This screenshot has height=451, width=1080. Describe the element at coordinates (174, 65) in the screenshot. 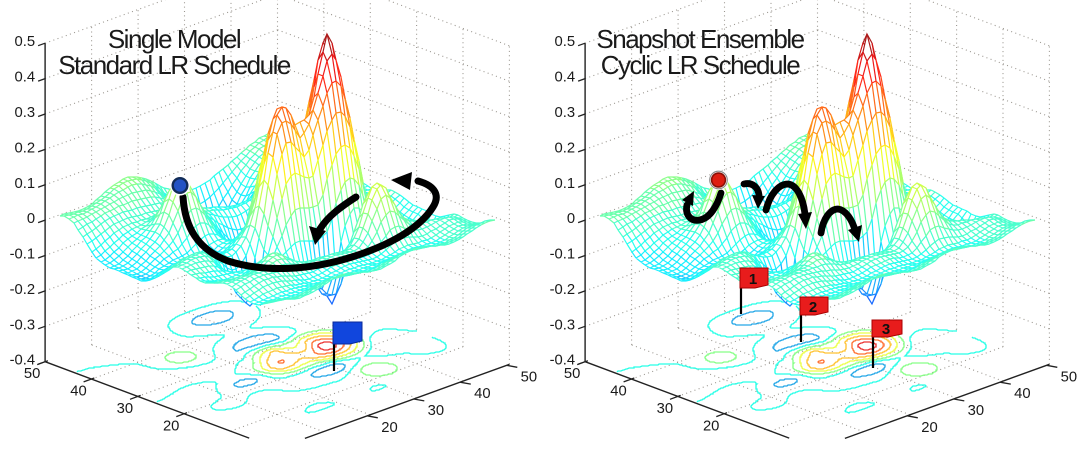

I see `svg-text: Standard LR Schedule` at that location.